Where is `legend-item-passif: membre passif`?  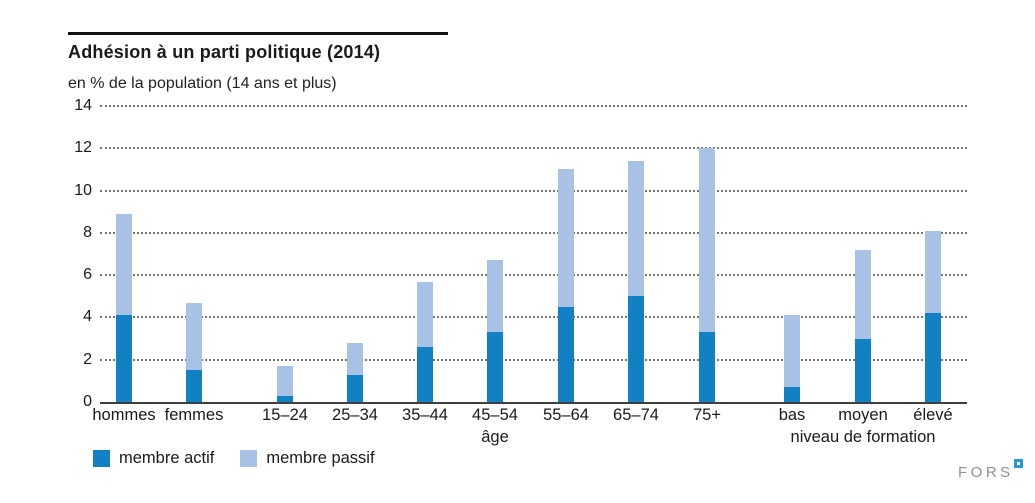 legend-item-passif: membre passif is located at coordinates (307, 458).